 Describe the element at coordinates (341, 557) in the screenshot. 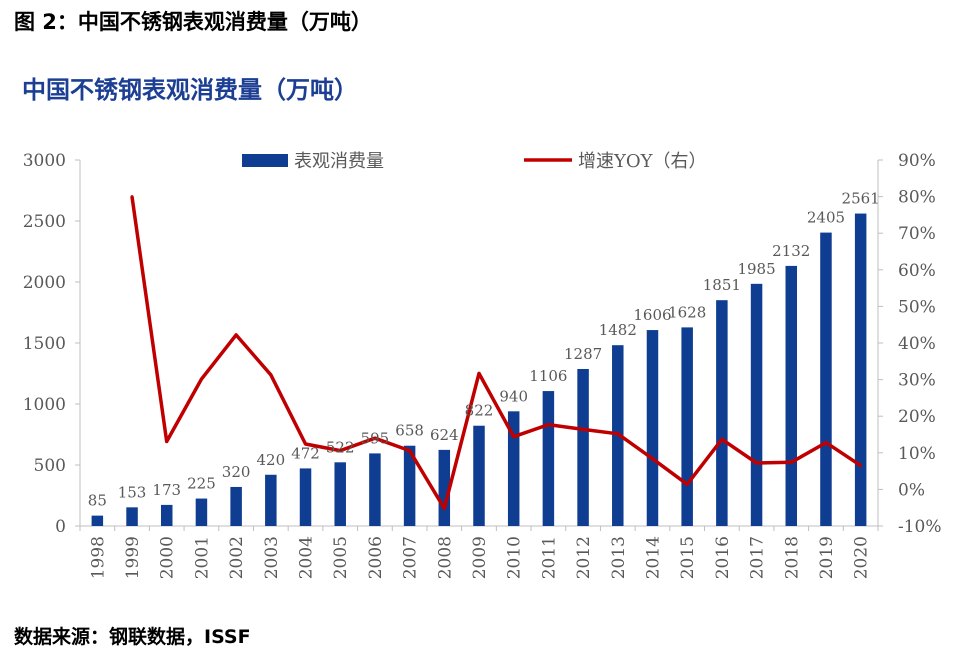

I see `x-tick-label: 2005` at that location.